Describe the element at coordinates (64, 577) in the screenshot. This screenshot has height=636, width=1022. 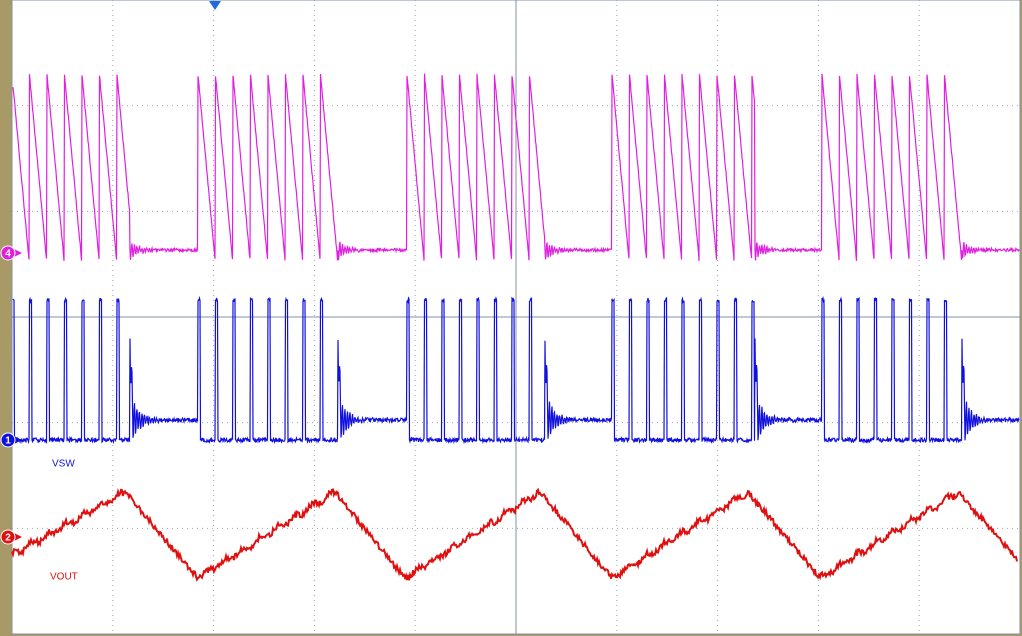
I see `channel-label: VOUT` at that location.